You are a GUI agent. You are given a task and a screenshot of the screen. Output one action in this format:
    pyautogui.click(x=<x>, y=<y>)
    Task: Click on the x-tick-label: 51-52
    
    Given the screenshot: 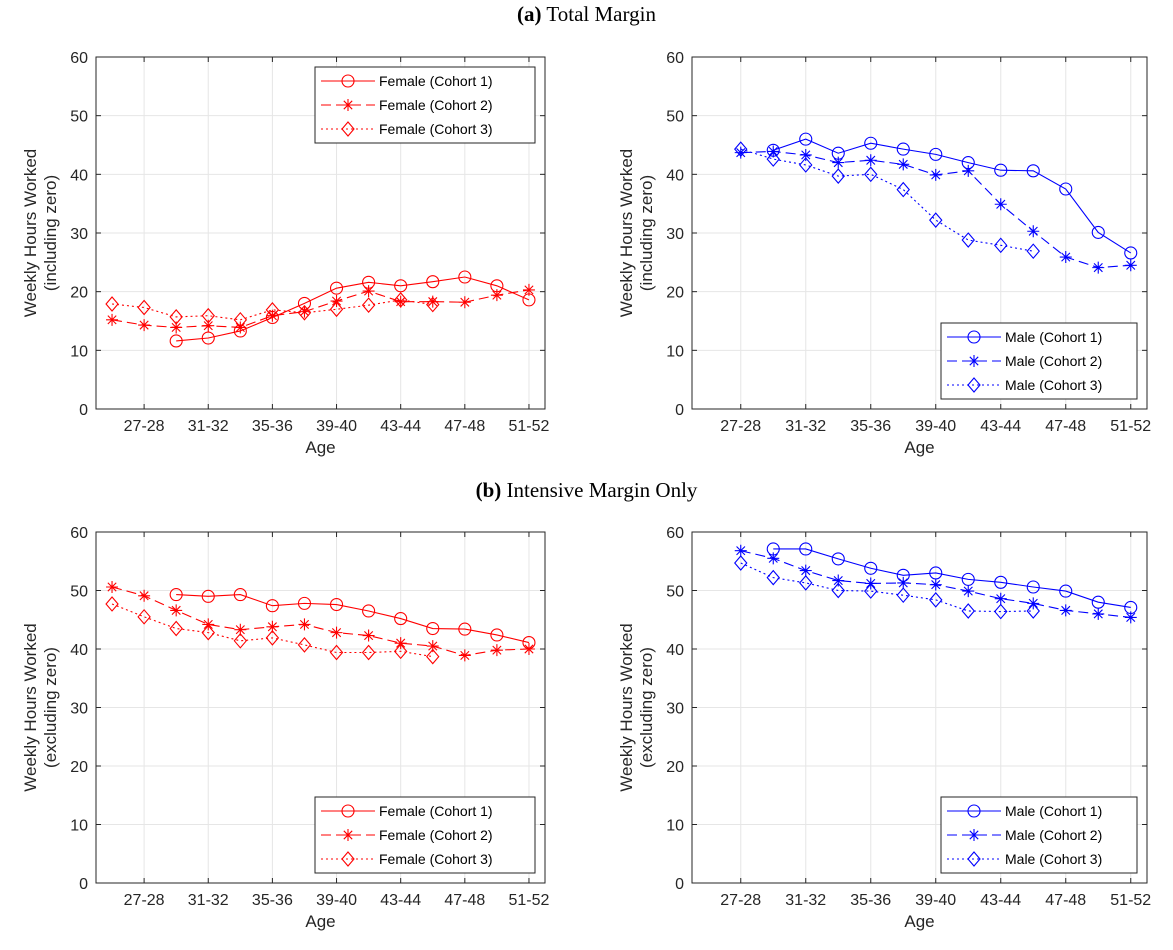 What is the action you would take?
    pyautogui.click(x=1130, y=900)
    